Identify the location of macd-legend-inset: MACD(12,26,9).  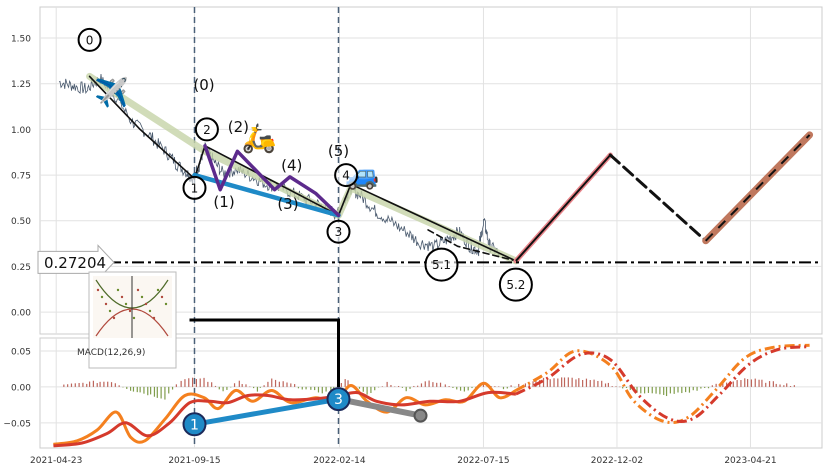
(127, 320).